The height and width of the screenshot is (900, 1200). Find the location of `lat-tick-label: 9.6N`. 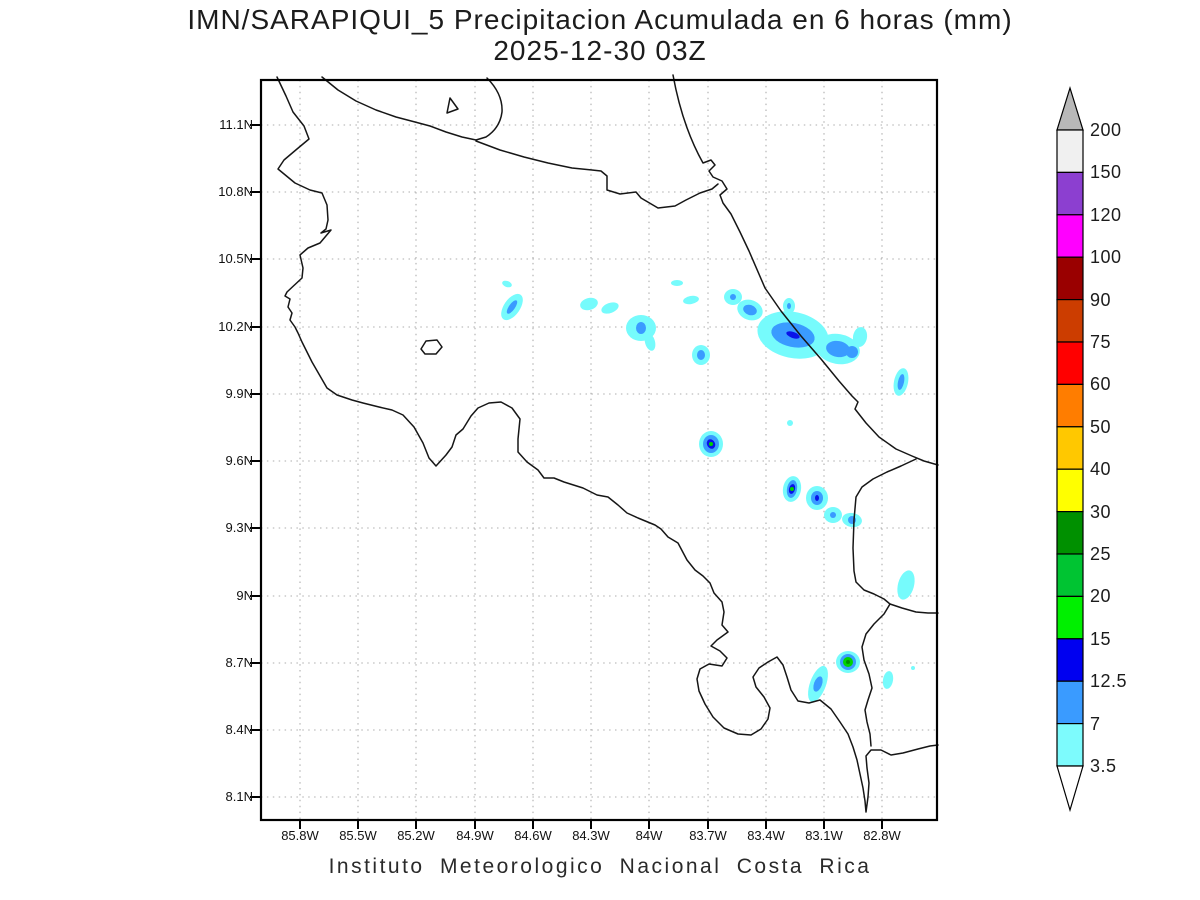

lat-tick-label: 9.6N is located at coordinates (239, 460).